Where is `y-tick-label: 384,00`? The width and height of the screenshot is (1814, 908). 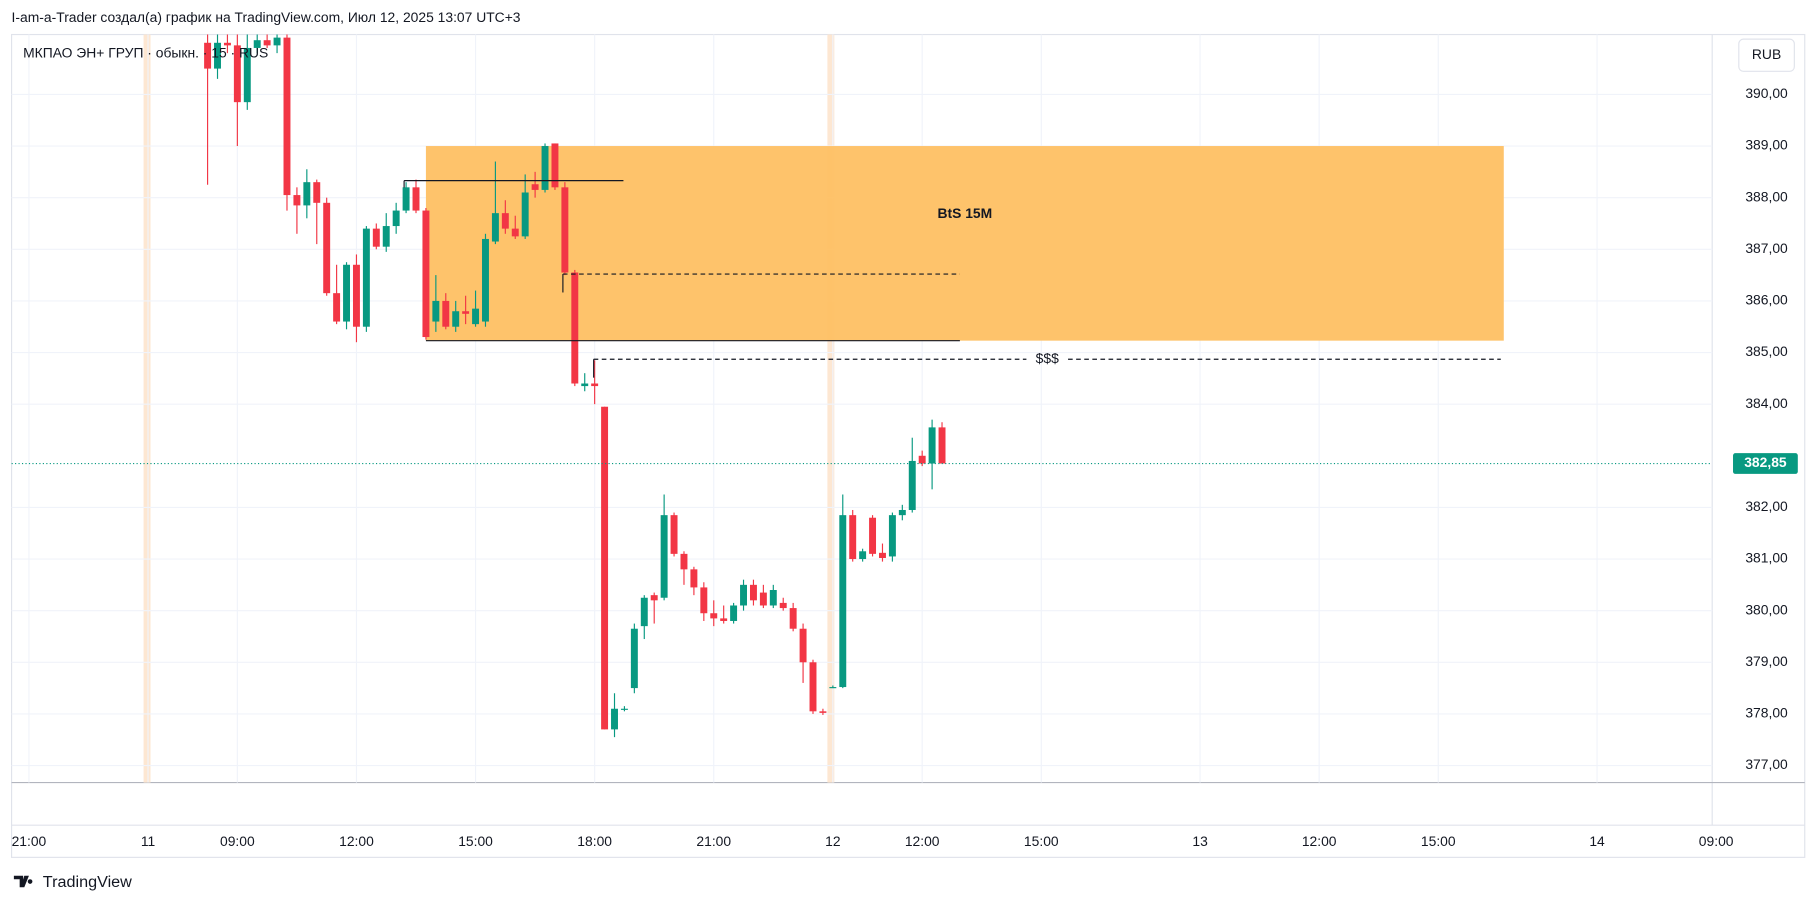 y-tick-label: 384,00 is located at coordinates (1766, 403).